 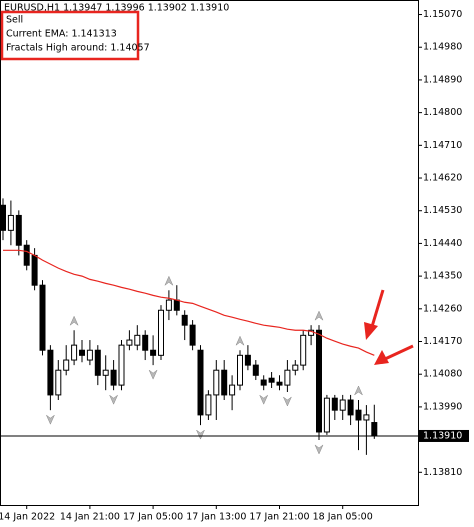 What do you see at coordinates (442, 178) in the screenshot?
I see `y-tick-label: 1.14620` at bounding box center [442, 178].